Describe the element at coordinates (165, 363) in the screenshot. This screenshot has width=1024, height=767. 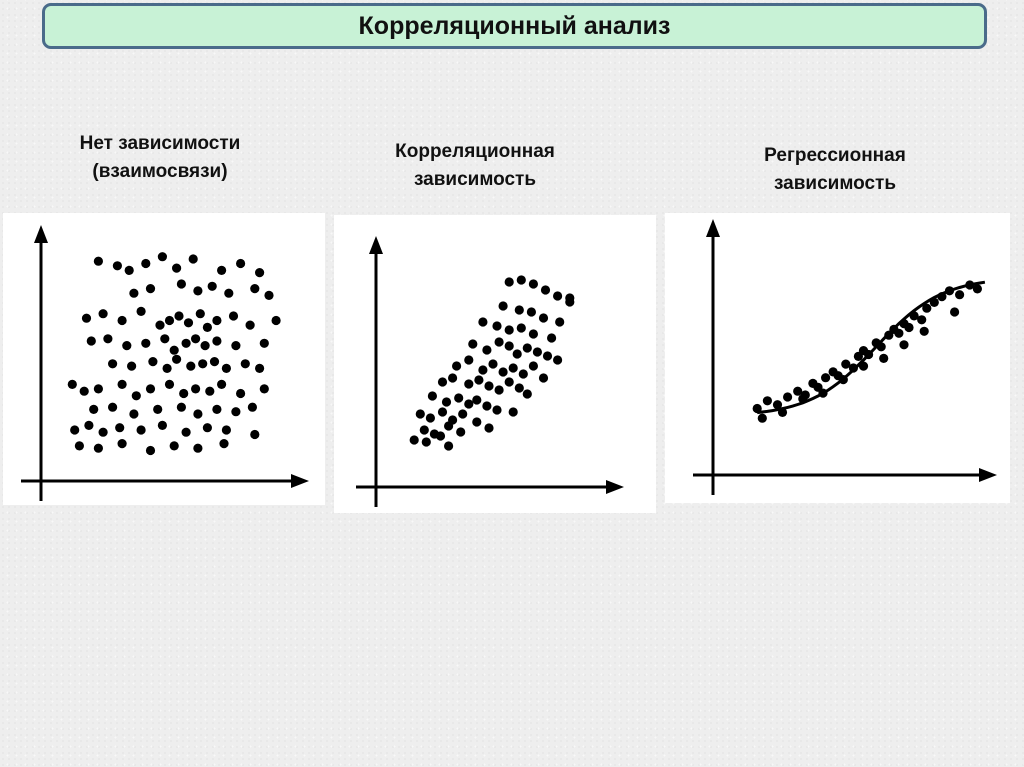
I see `scatter-plot-no-dependence` at that location.